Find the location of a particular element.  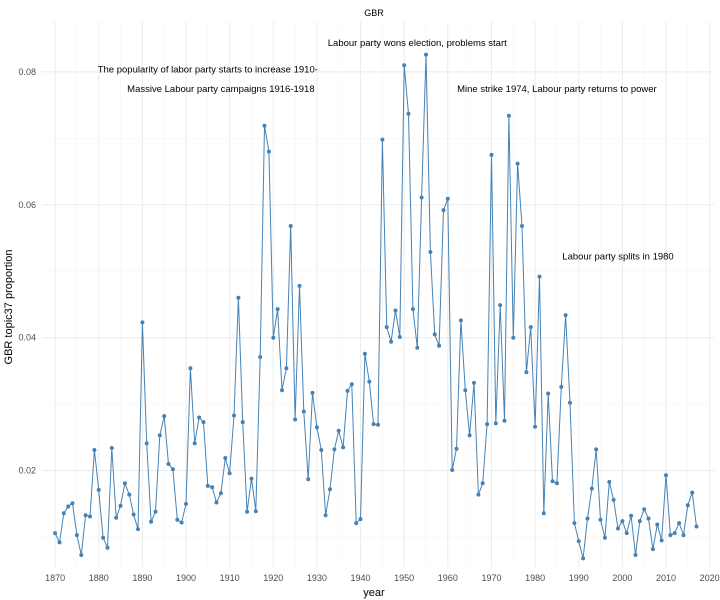

x-axis-title: year is located at coordinates (374, 593).